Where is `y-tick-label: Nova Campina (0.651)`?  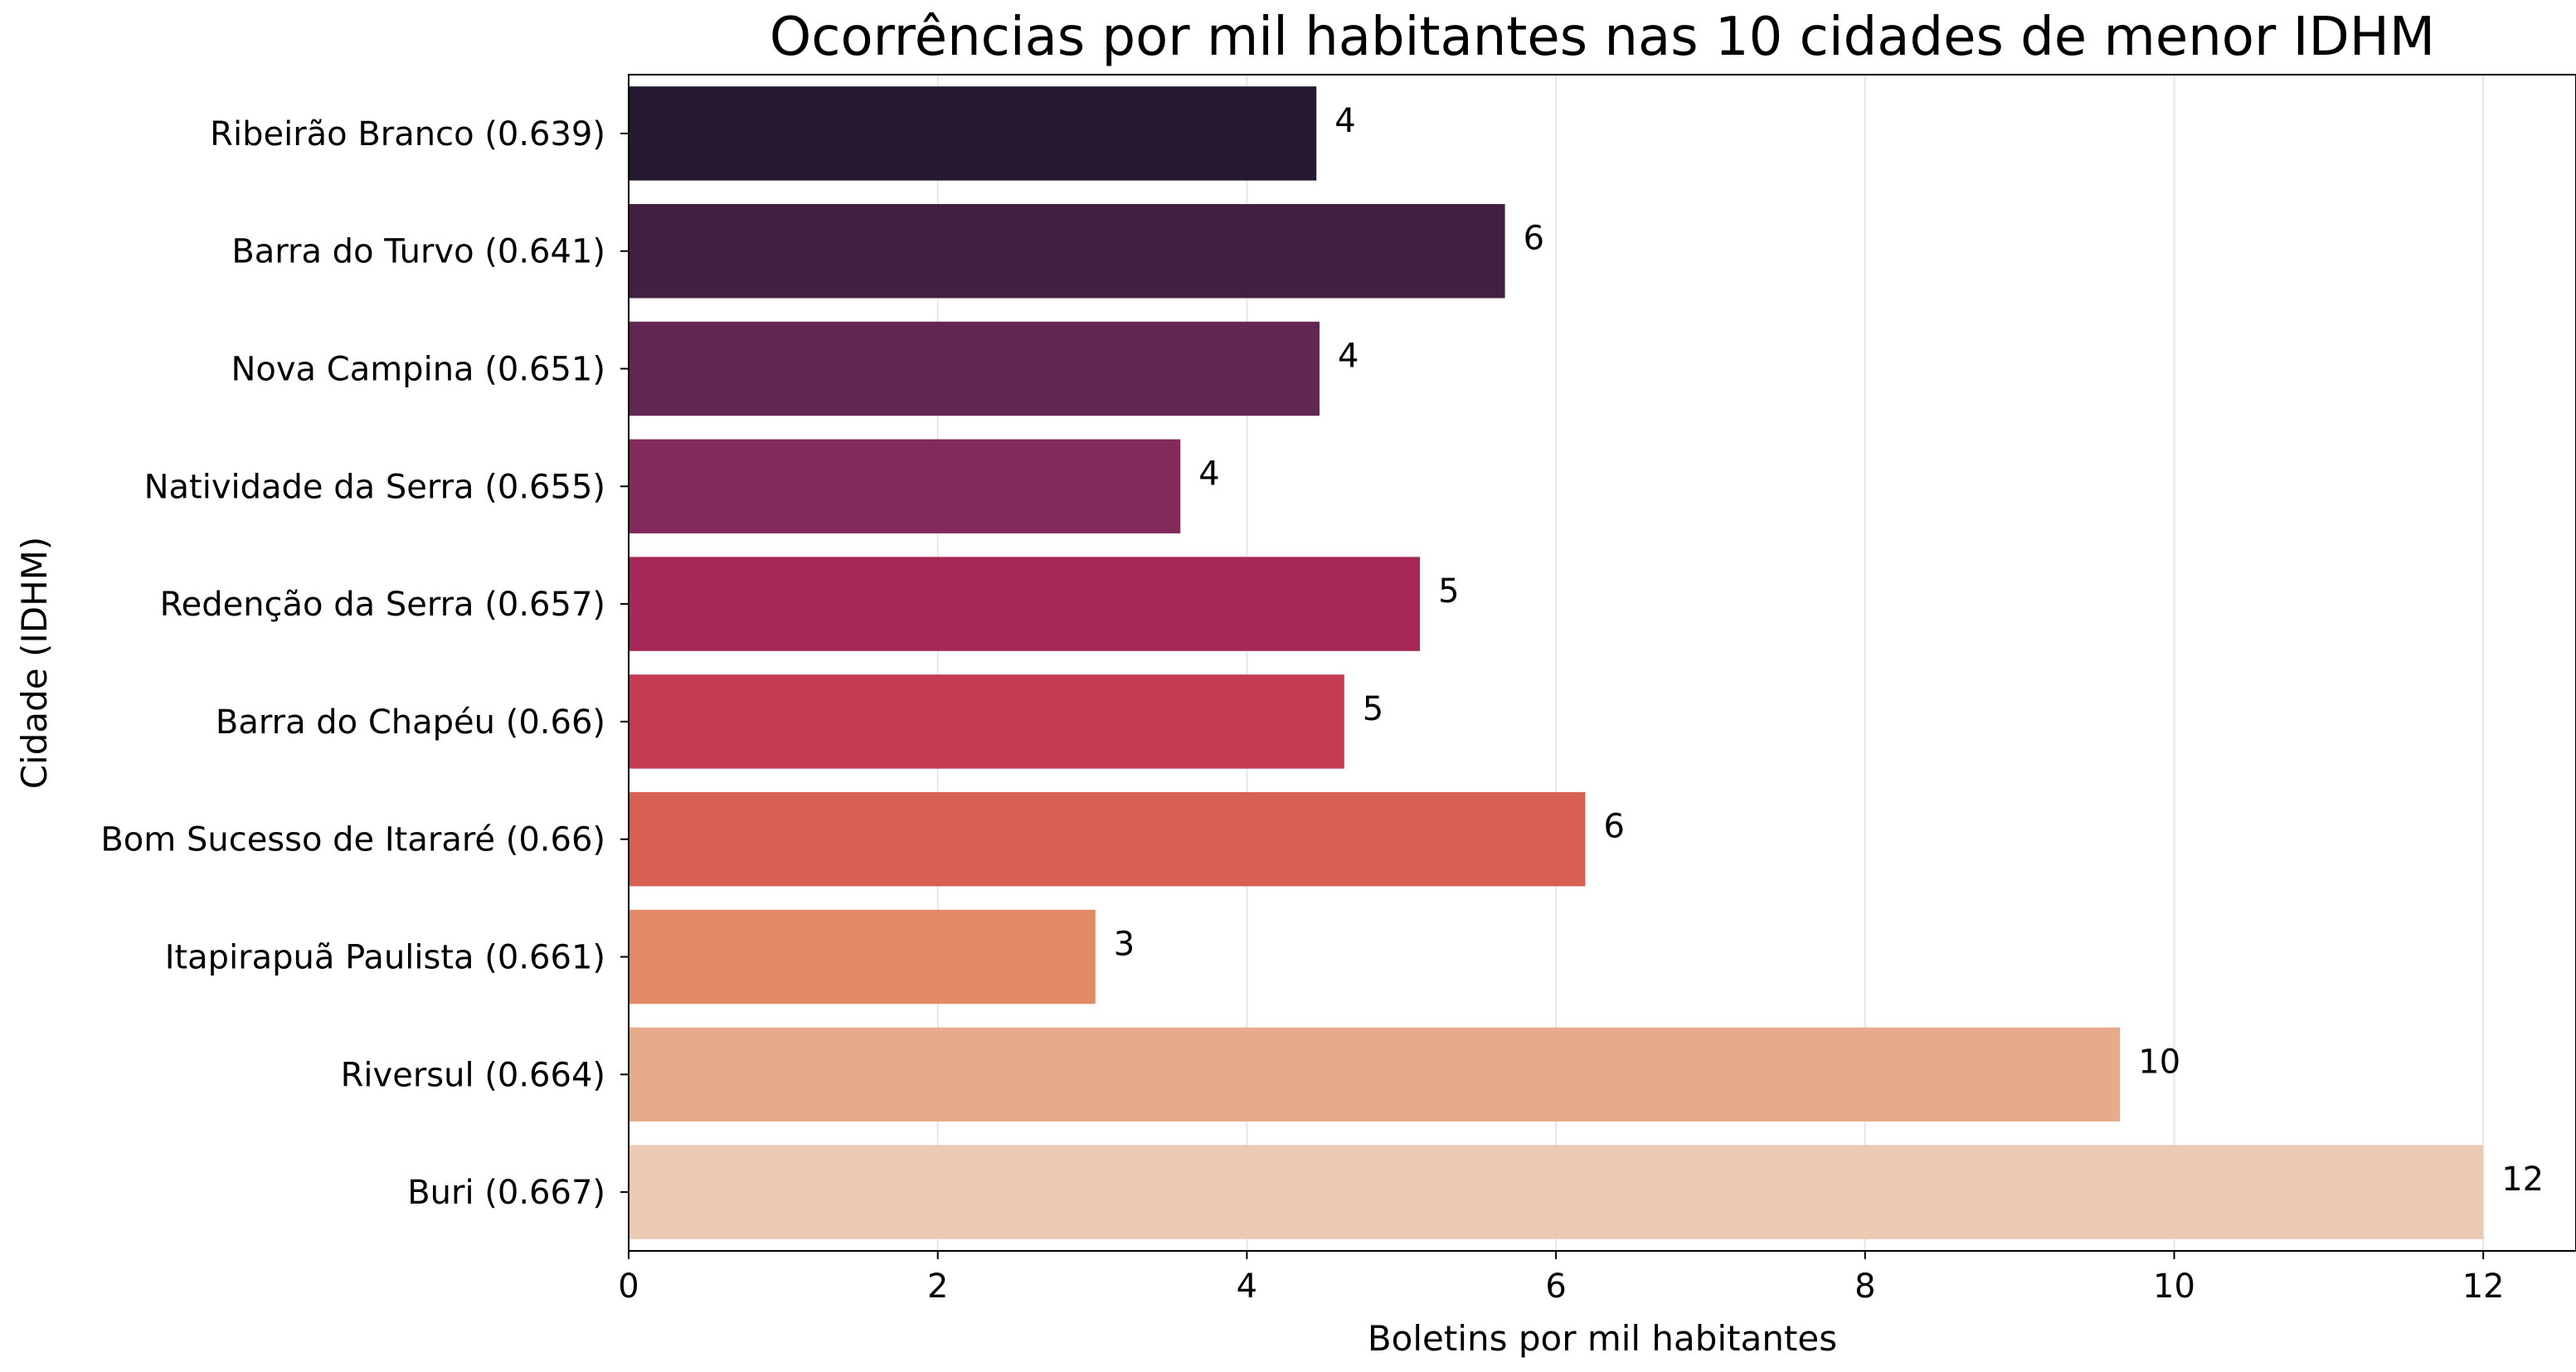 y-tick-label: Nova Campina (0.651) is located at coordinates (418, 370).